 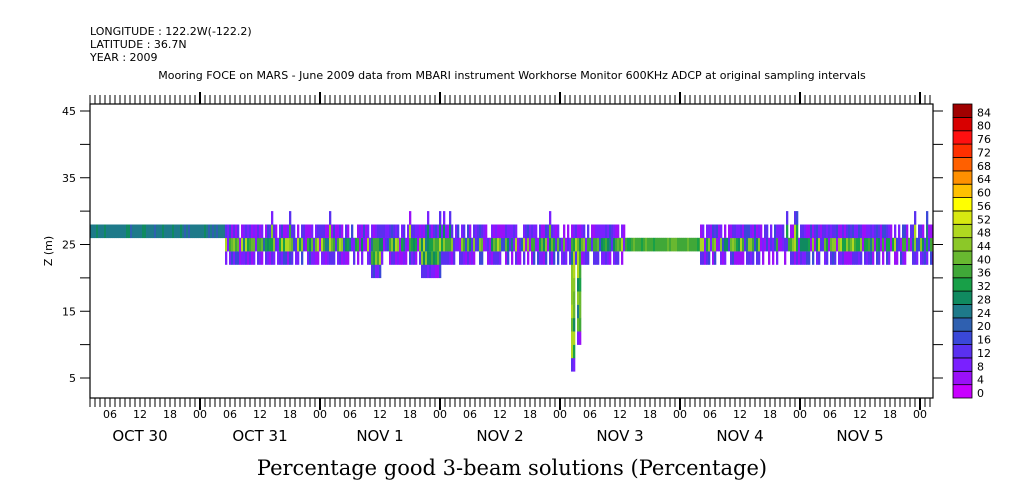 What do you see at coordinates (138, 44) in the screenshot?
I see `latitude-label: LATITUDE : 36.7N` at bounding box center [138, 44].